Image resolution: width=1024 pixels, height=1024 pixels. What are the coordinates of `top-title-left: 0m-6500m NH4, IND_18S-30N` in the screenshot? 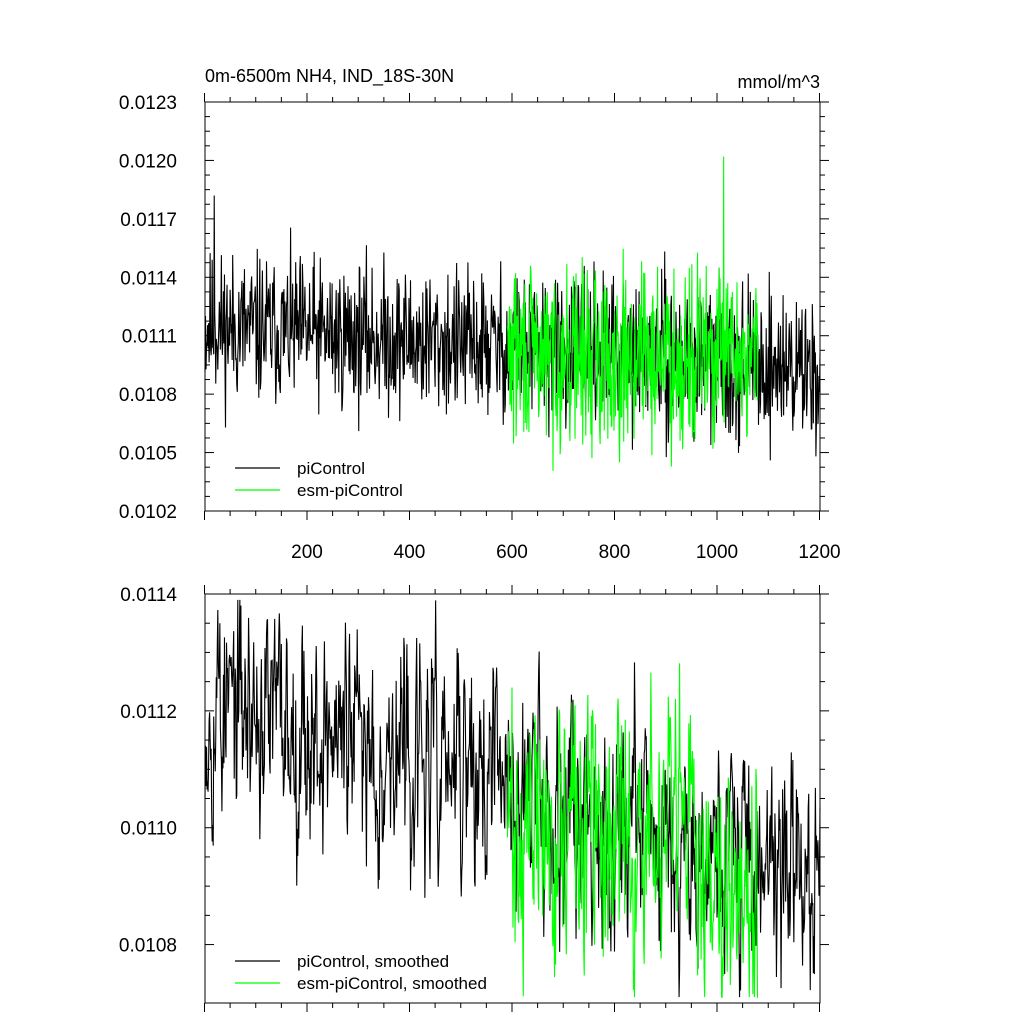 It's located at (329, 76).